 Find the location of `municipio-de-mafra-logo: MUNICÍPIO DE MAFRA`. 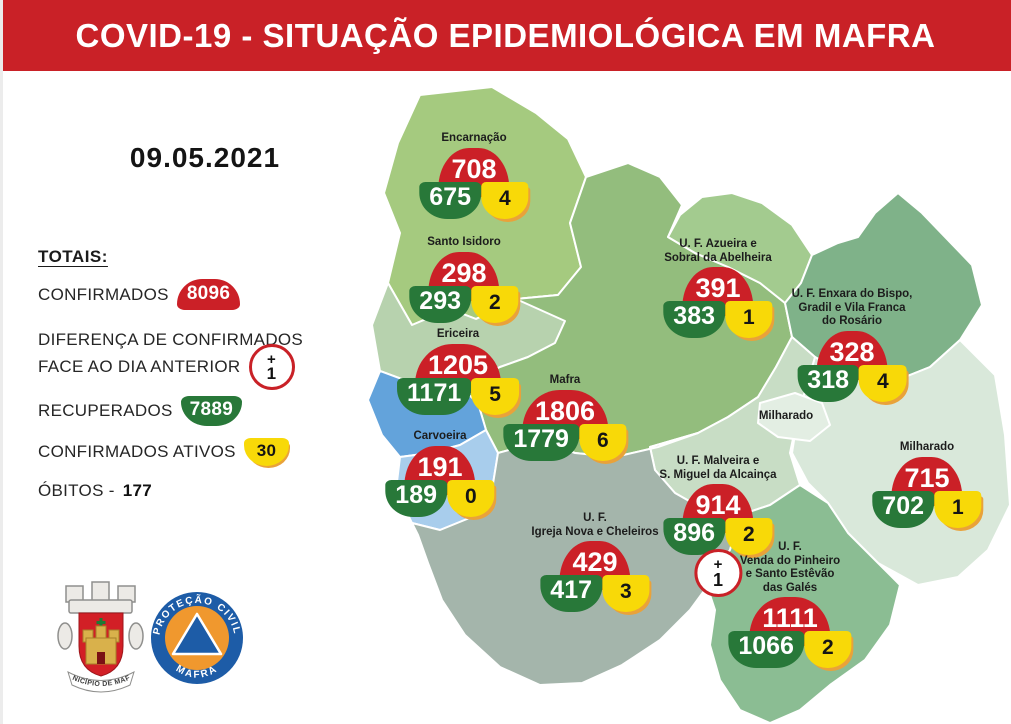

municipio-de-mafra-logo: MUNICÍPIO DE MAFRA is located at coordinates (100, 635).